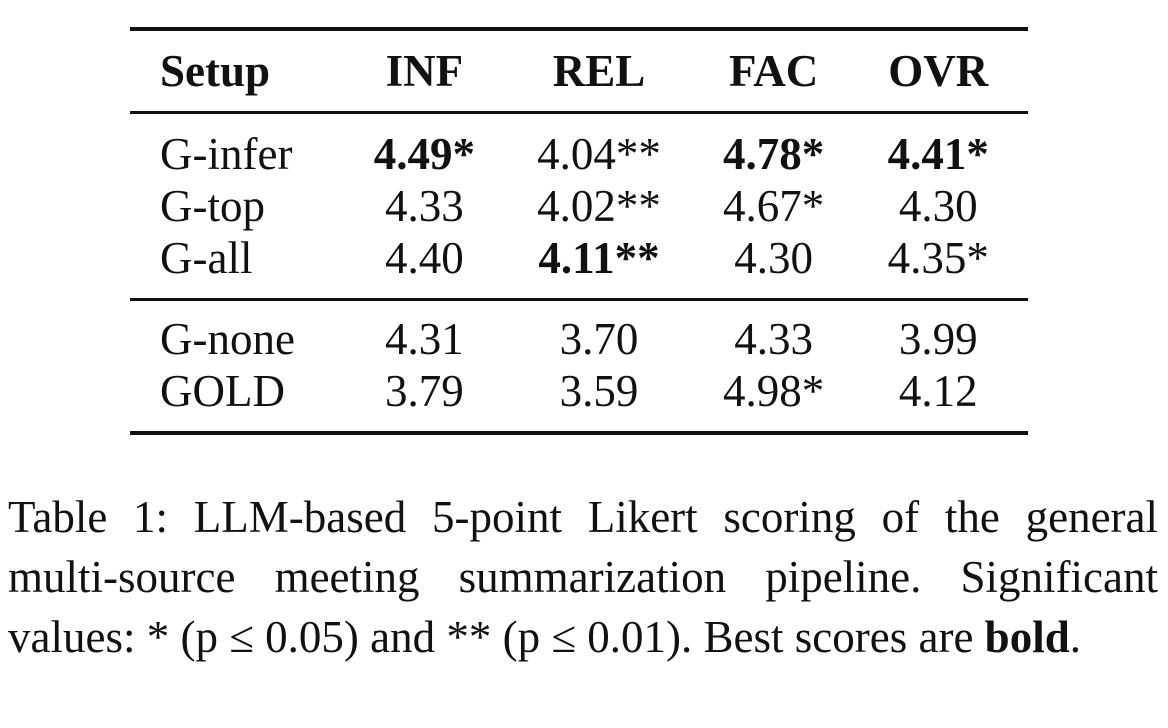 The height and width of the screenshot is (728, 1168). What do you see at coordinates (212, 206) in the screenshot?
I see `cell-setup: G-top` at bounding box center [212, 206].